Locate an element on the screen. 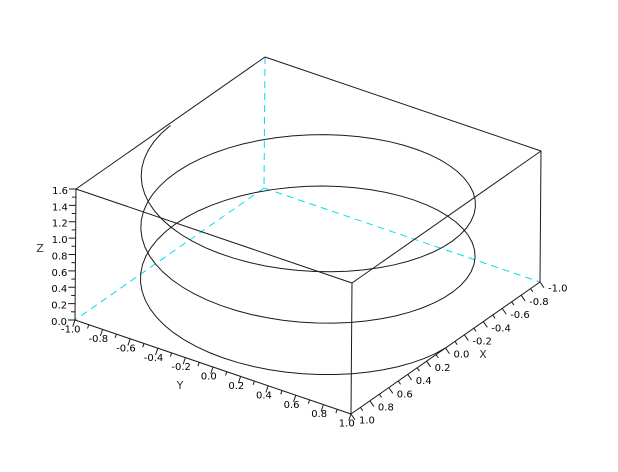 This screenshot has width=618, height=472. z-axis-label: Z is located at coordinates (40, 248).